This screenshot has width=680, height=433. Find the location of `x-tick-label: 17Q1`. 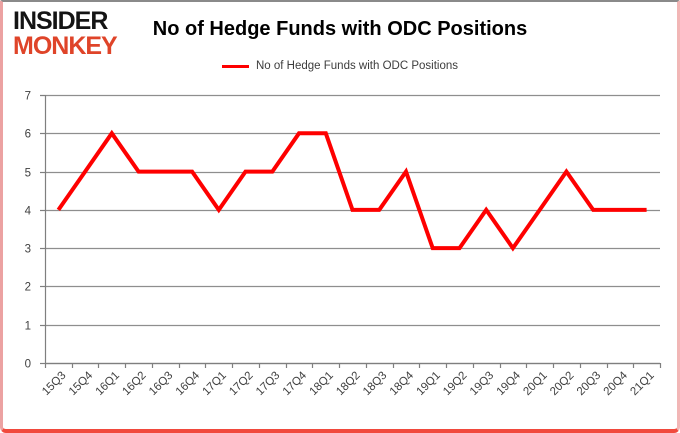

x-tick-label: 17Q1 is located at coordinates (215, 384).